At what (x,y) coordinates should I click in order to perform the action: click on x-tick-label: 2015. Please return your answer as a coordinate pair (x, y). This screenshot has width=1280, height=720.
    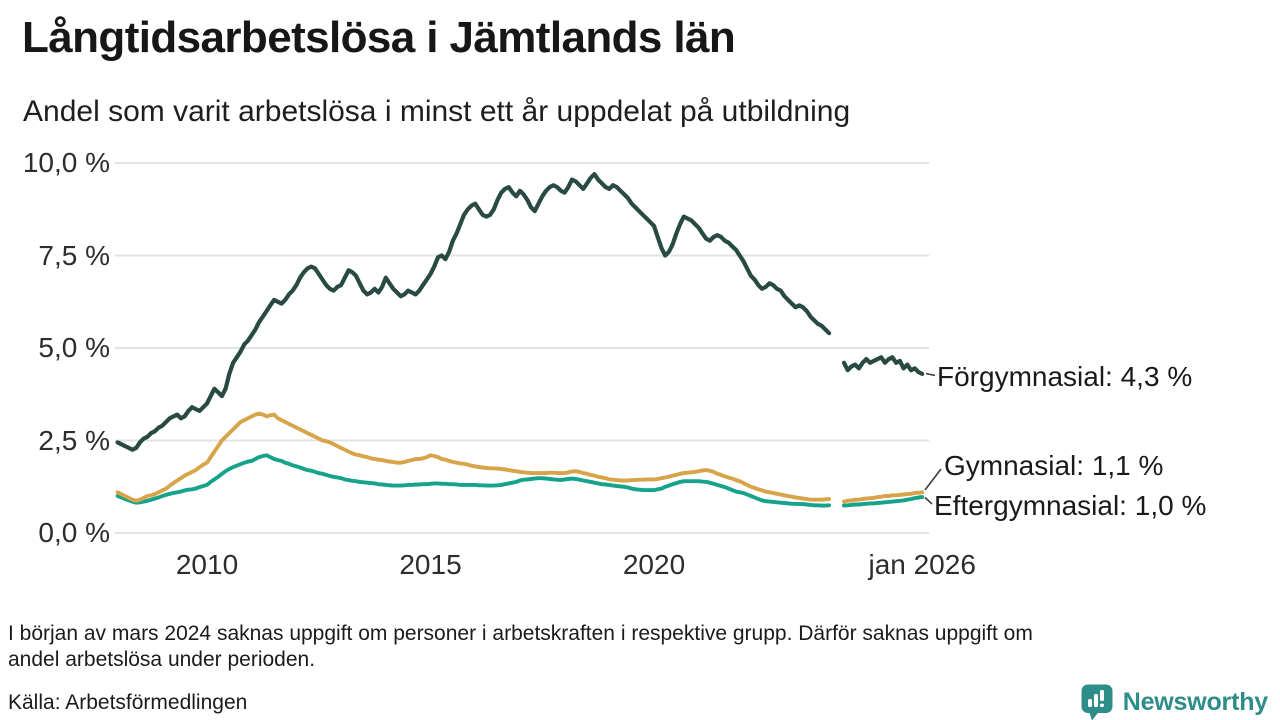
    Looking at the image, I should click on (430, 564).